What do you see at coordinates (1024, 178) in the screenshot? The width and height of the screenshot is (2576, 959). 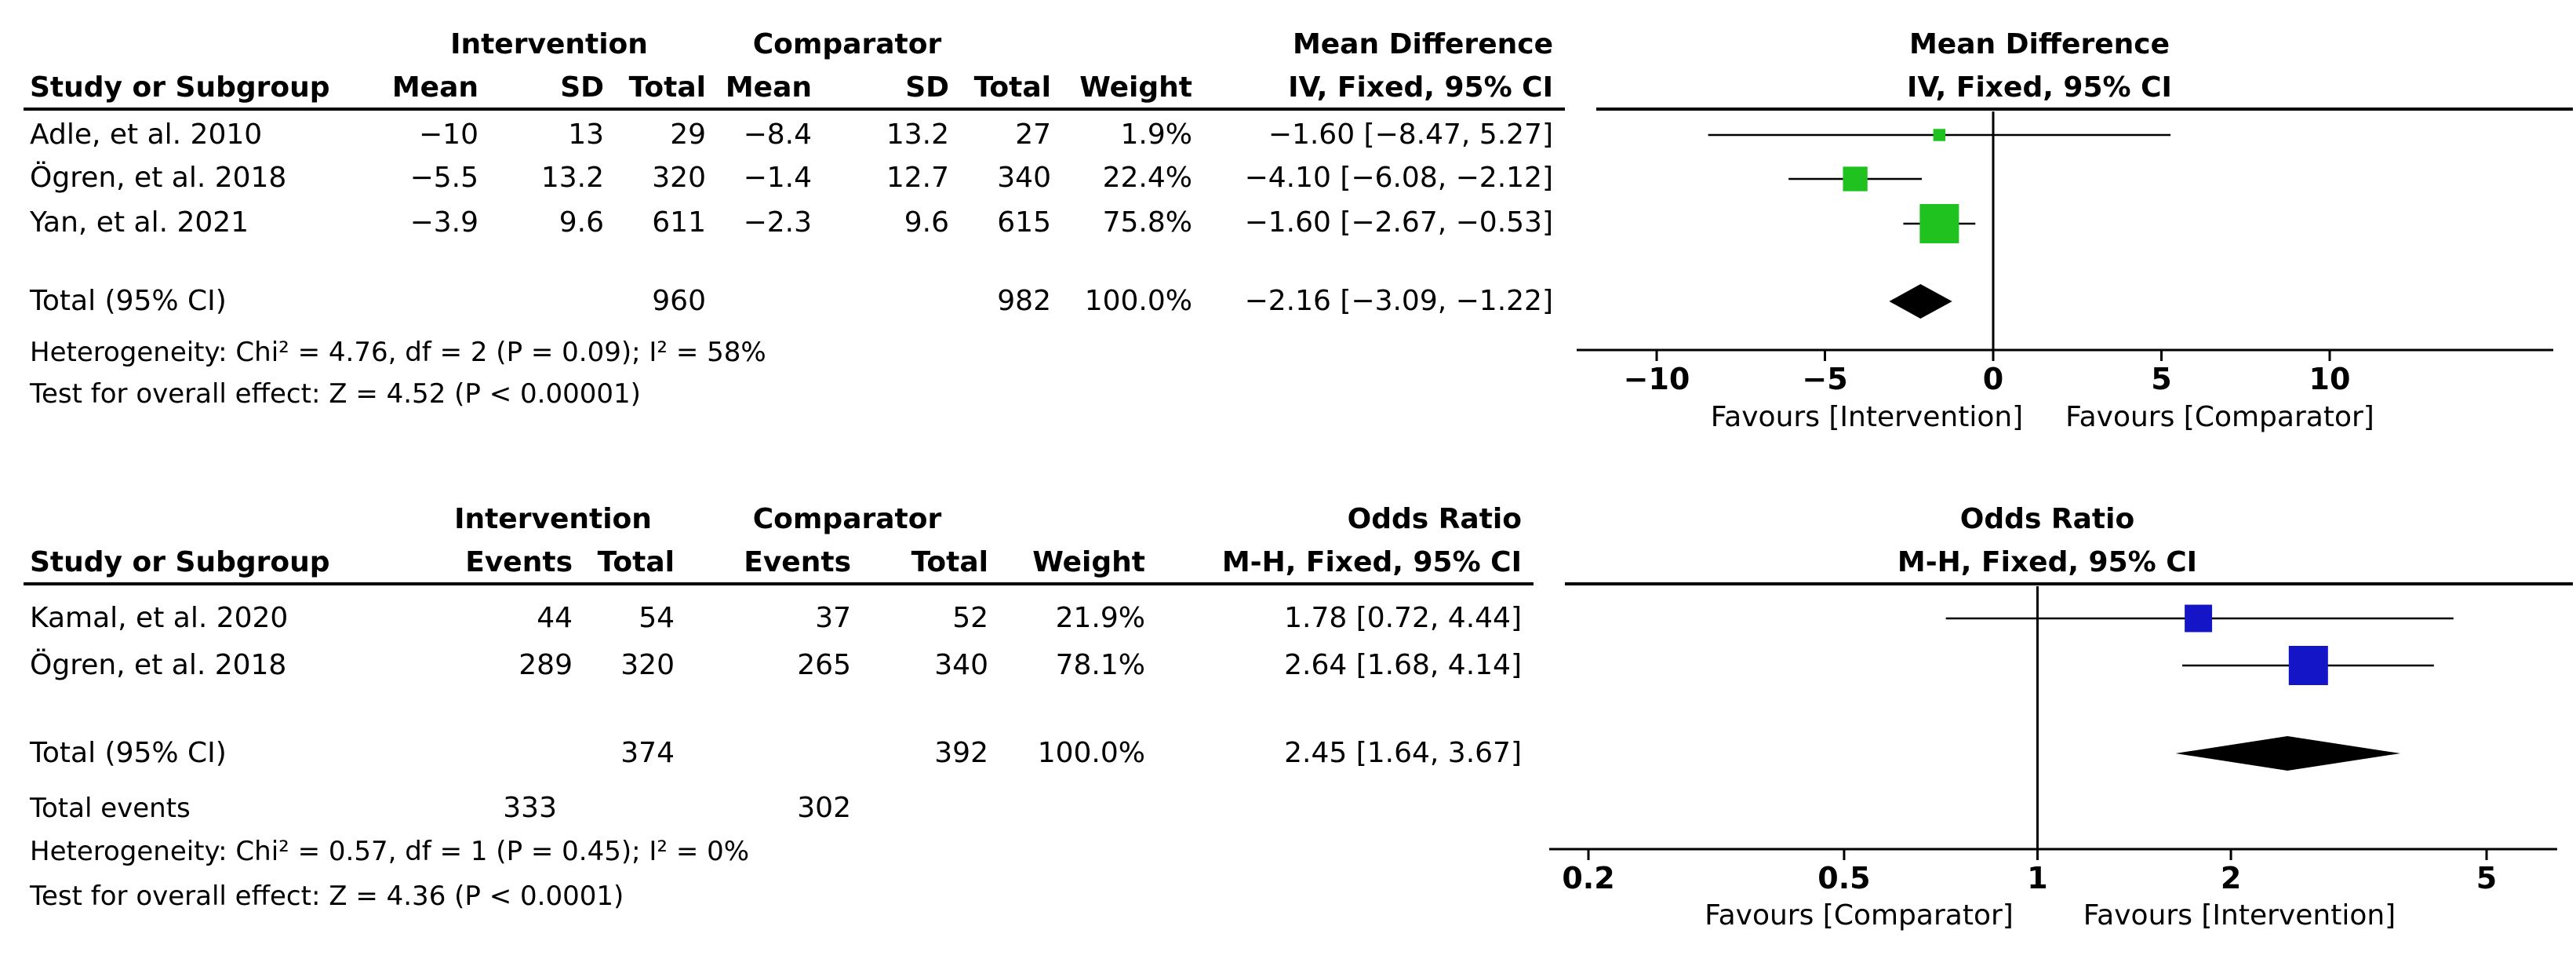 I see `md-c-total: 340` at bounding box center [1024, 178].